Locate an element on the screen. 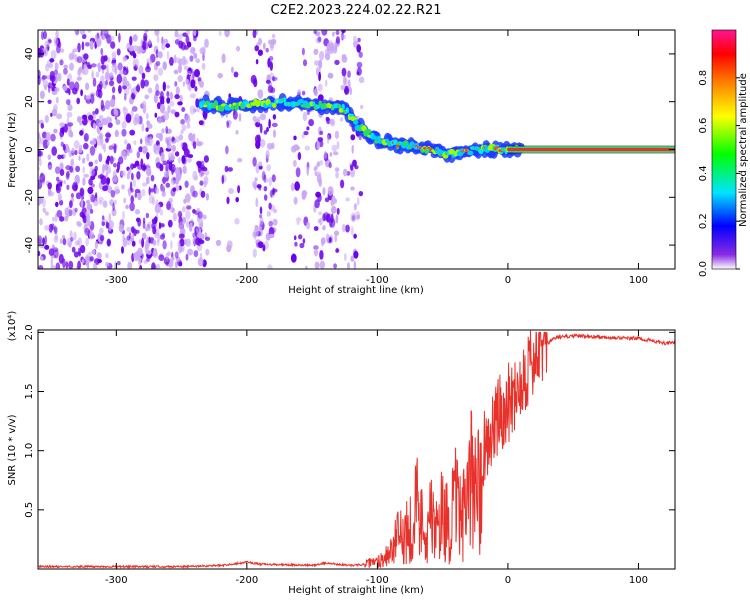 Image resolution: width=750 pixels, height=604 pixels. tone-track-layer is located at coordinates (436, 128).